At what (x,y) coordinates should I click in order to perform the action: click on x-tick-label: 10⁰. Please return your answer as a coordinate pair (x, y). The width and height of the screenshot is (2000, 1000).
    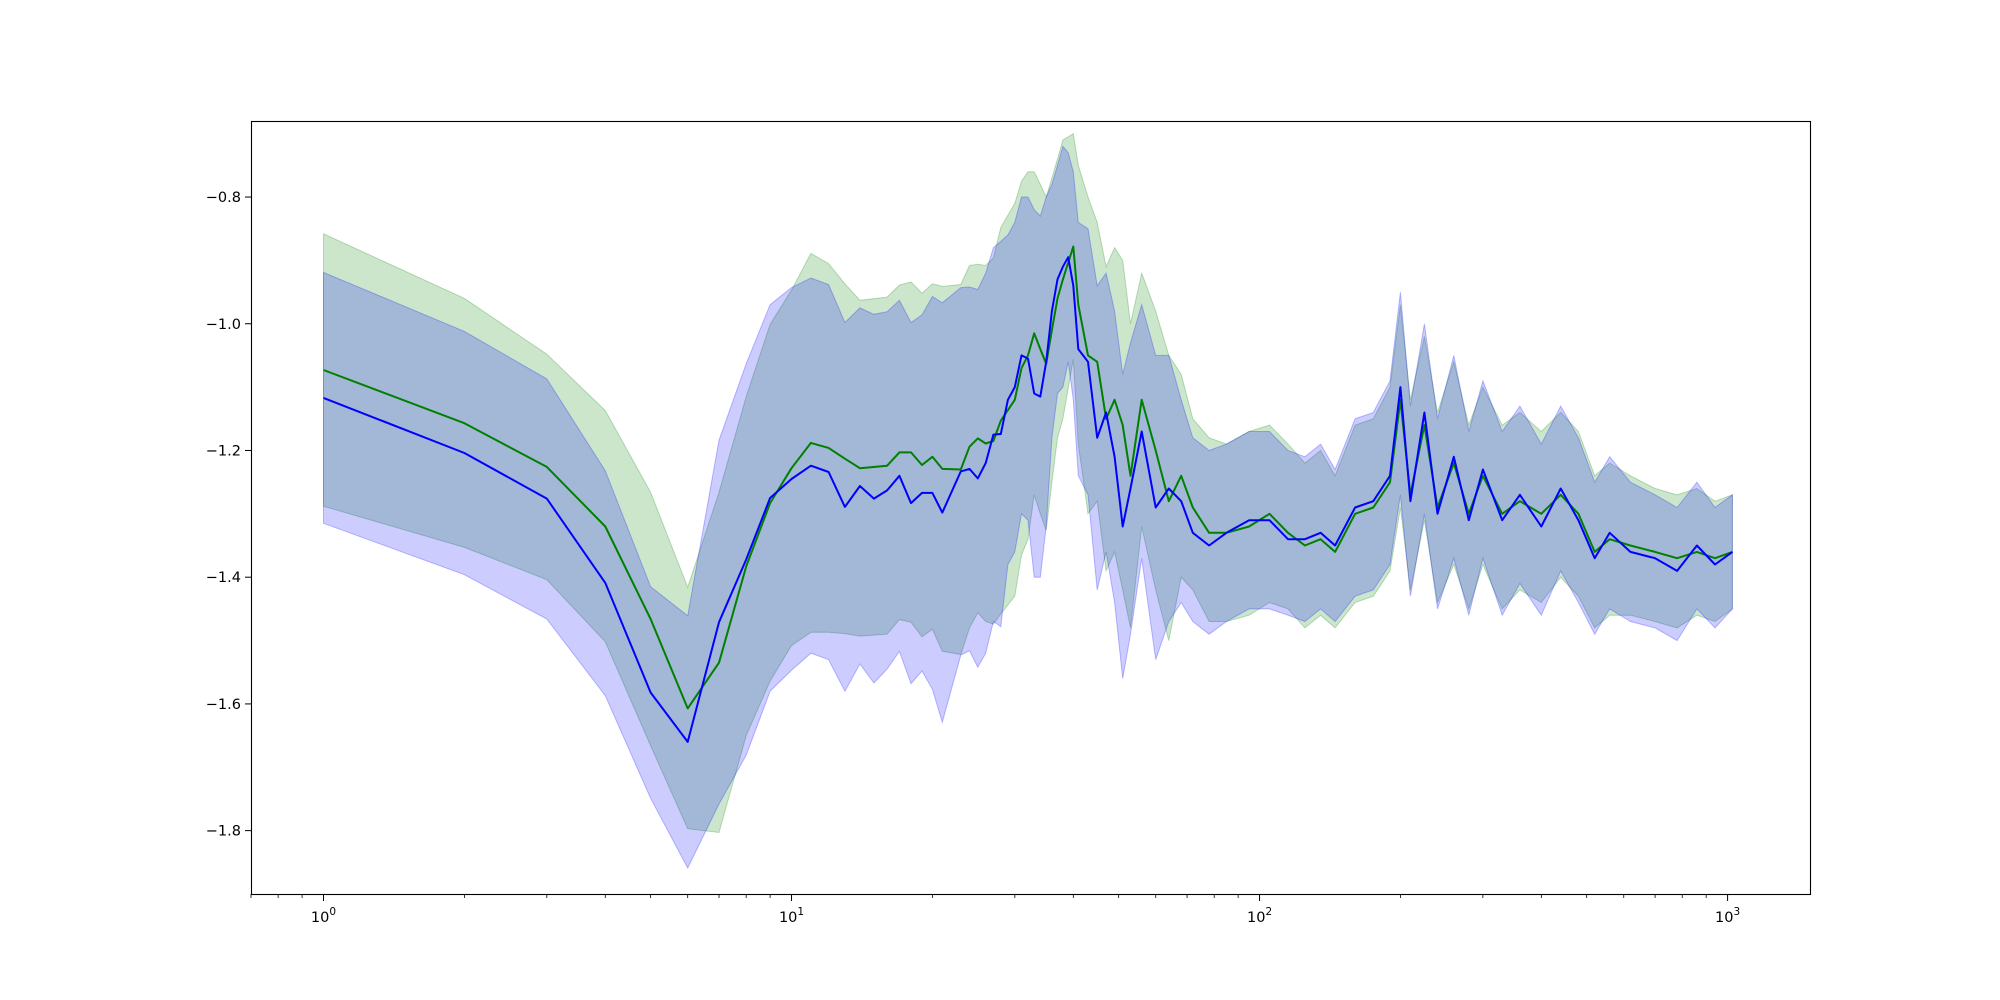
    Looking at the image, I should click on (323, 916).